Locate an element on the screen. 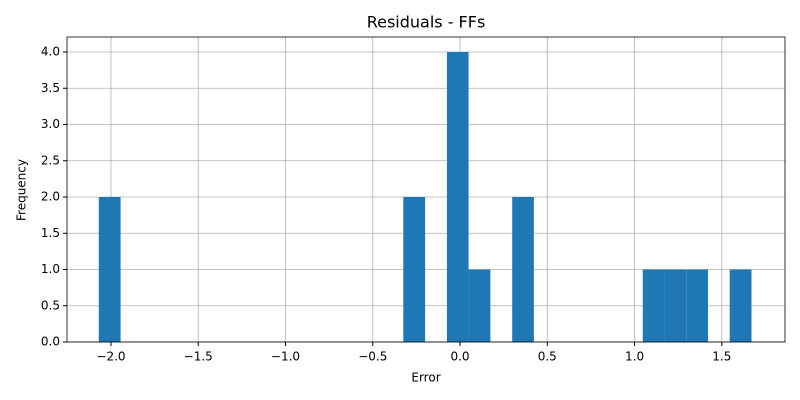 The image size is (800, 400). y-tick-label: 2.0 is located at coordinates (50, 197).